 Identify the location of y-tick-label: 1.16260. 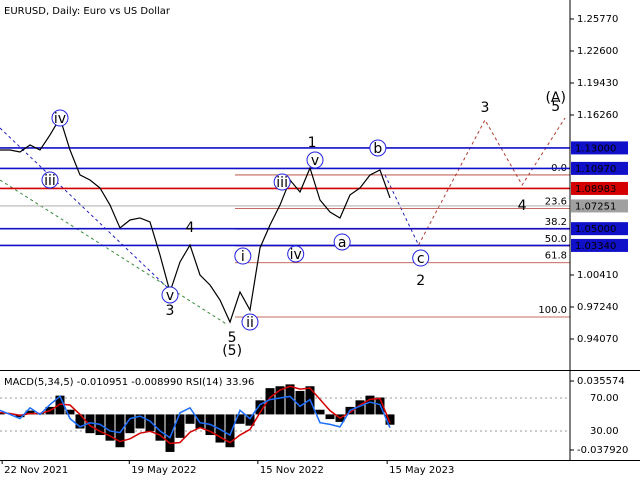
(597, 115).